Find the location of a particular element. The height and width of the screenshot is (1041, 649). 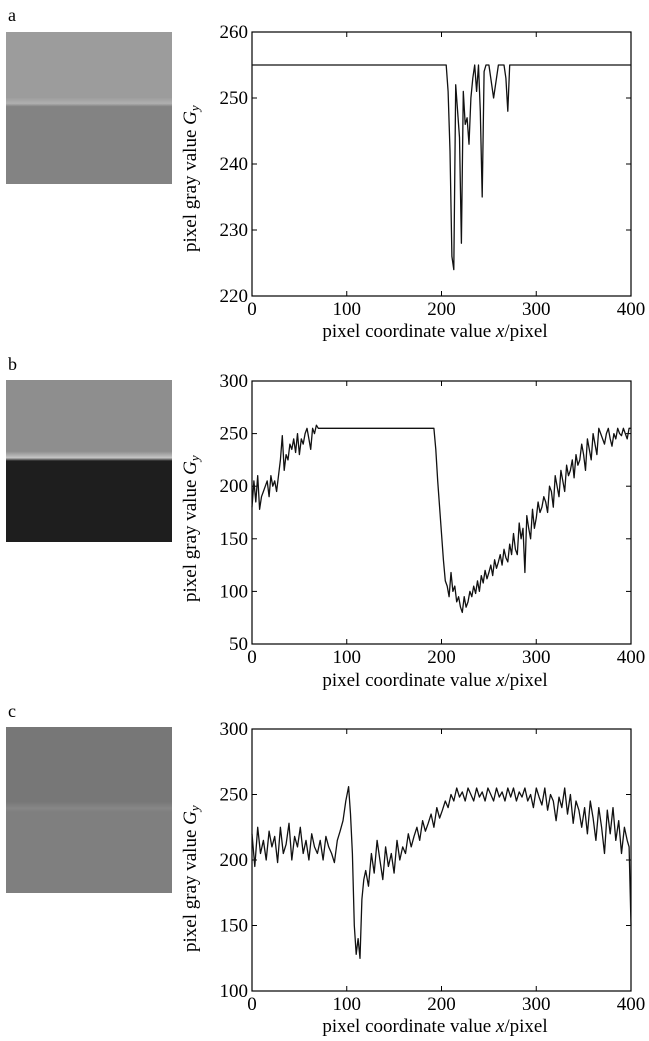

x-axis-title-b: pixel coordinate value x/pixel is located at coordinates (435, 680).